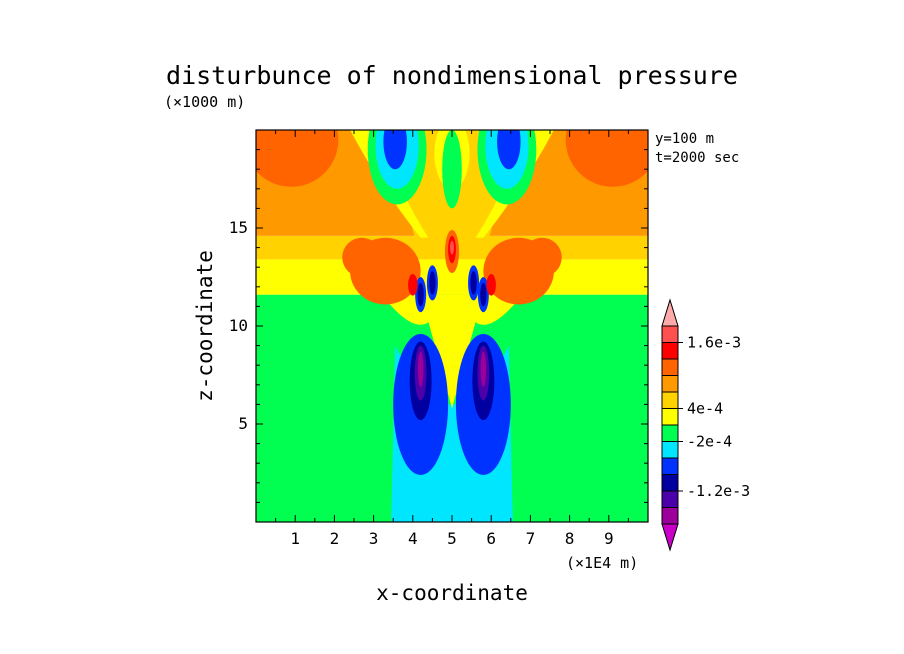  Describe the element at coordinates (335, 538) in the screenshot. I see `x-tick-label: 2` at that location.